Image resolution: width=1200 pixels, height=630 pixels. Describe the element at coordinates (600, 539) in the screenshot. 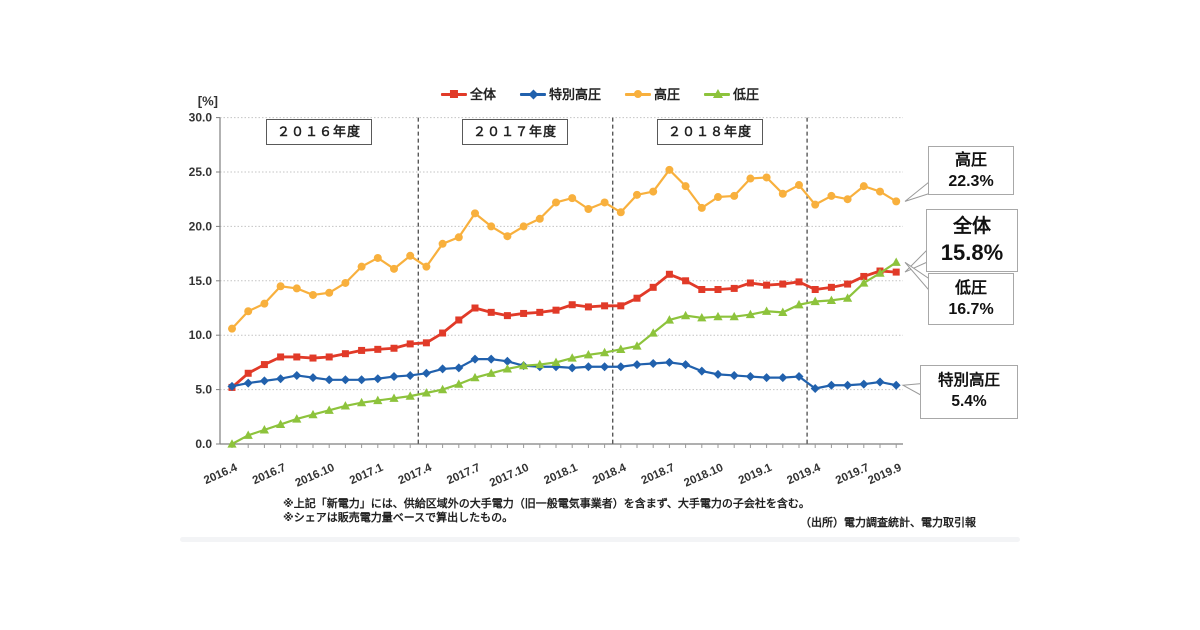

I see `image-bottom-edge` at that location.